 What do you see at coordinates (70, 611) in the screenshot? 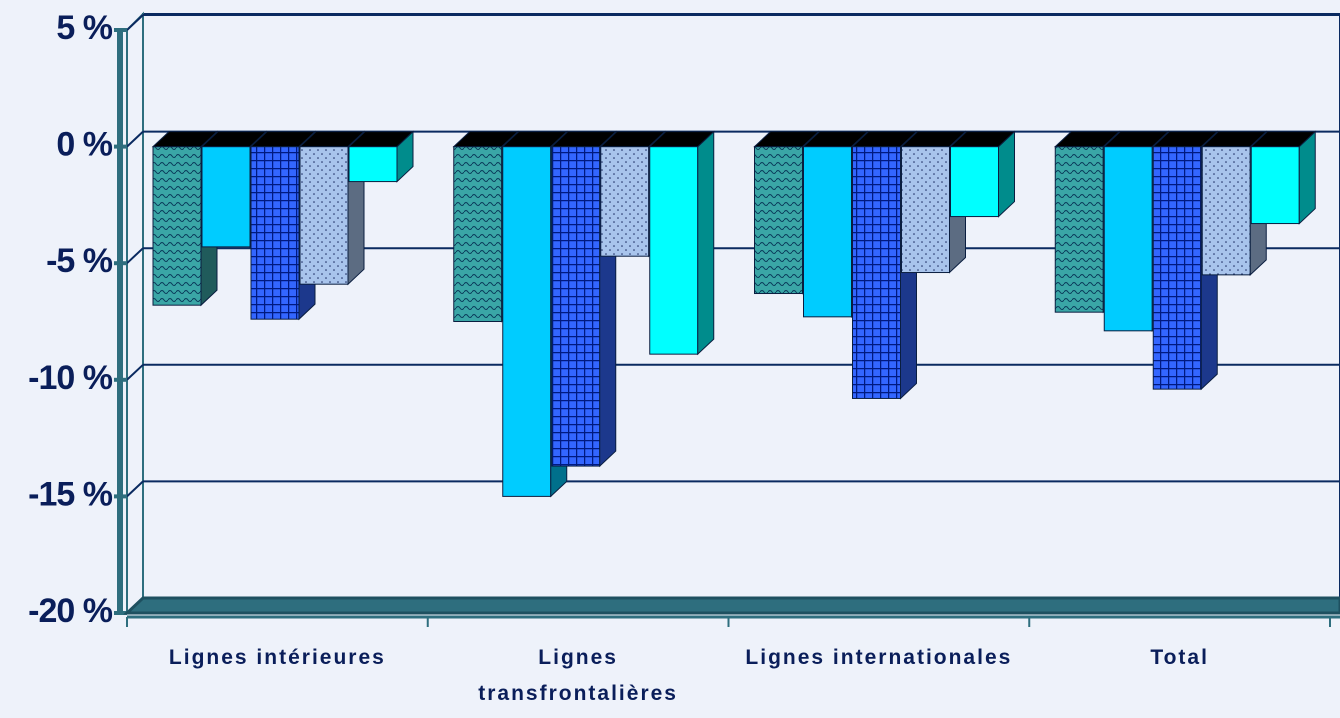
I see `y-tick-label: -20 %` at bounding box center [70, 611].